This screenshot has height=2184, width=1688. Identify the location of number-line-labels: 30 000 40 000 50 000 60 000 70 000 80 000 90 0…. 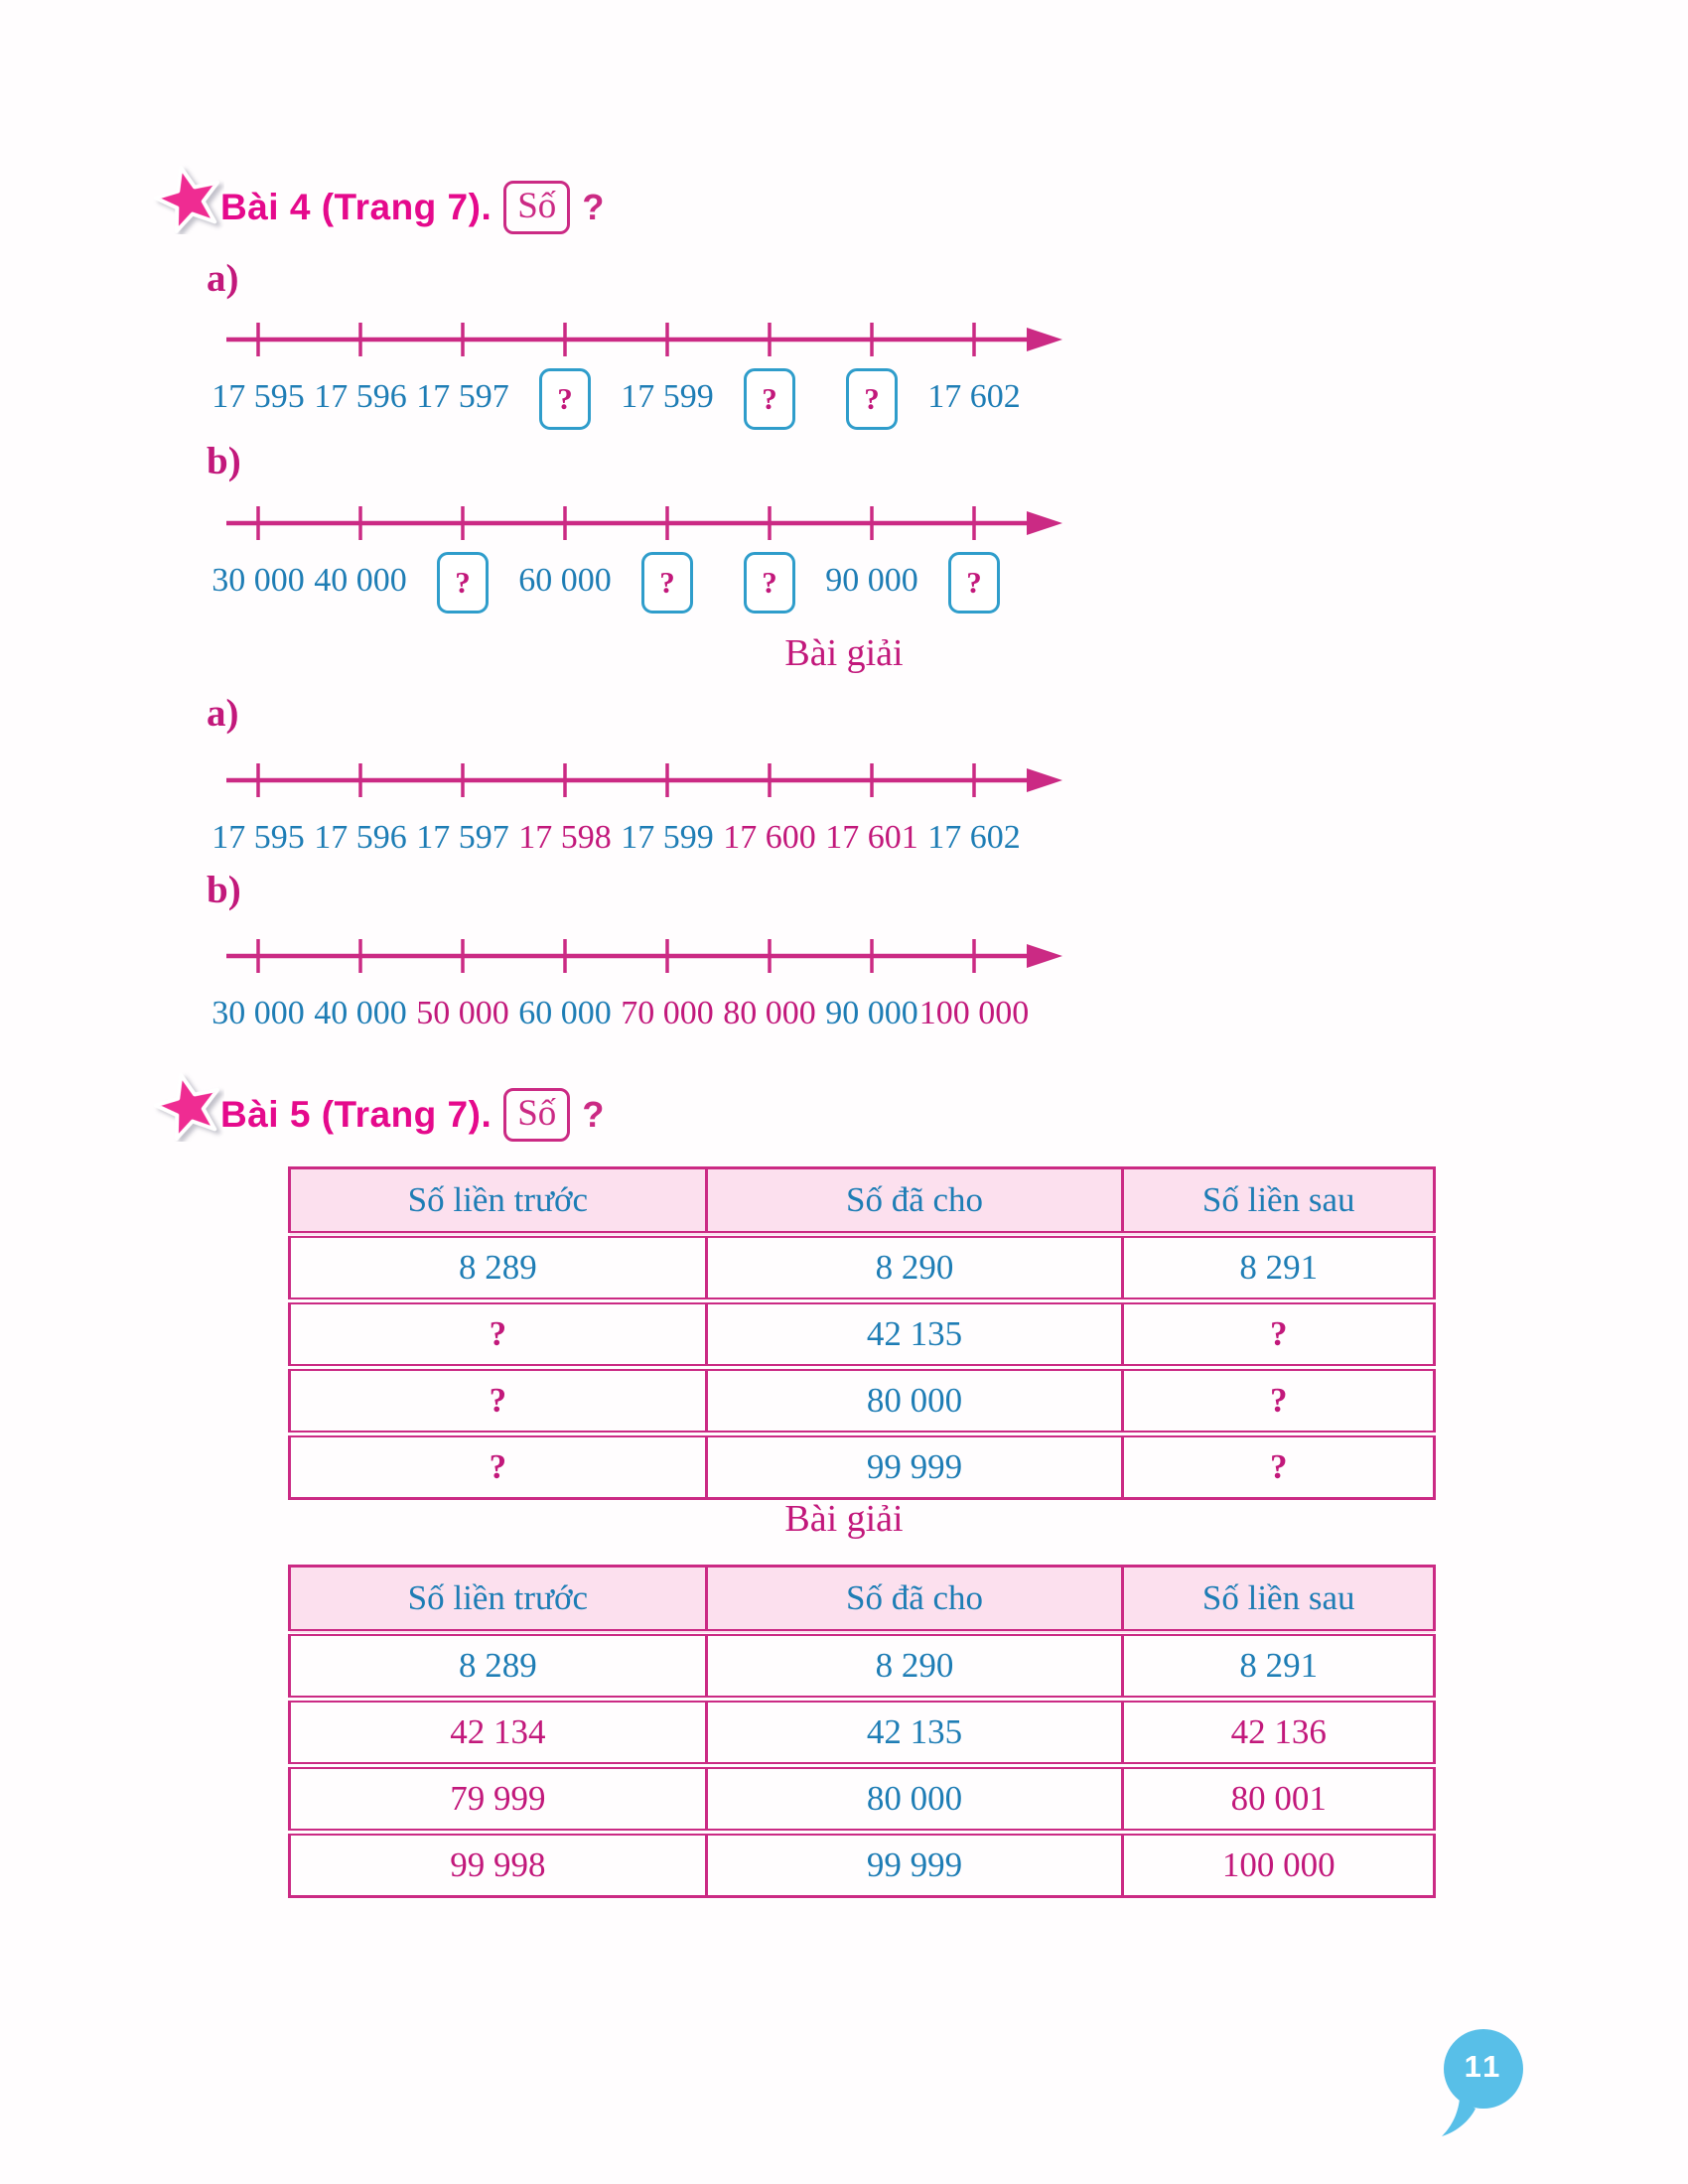
(645, 1017).